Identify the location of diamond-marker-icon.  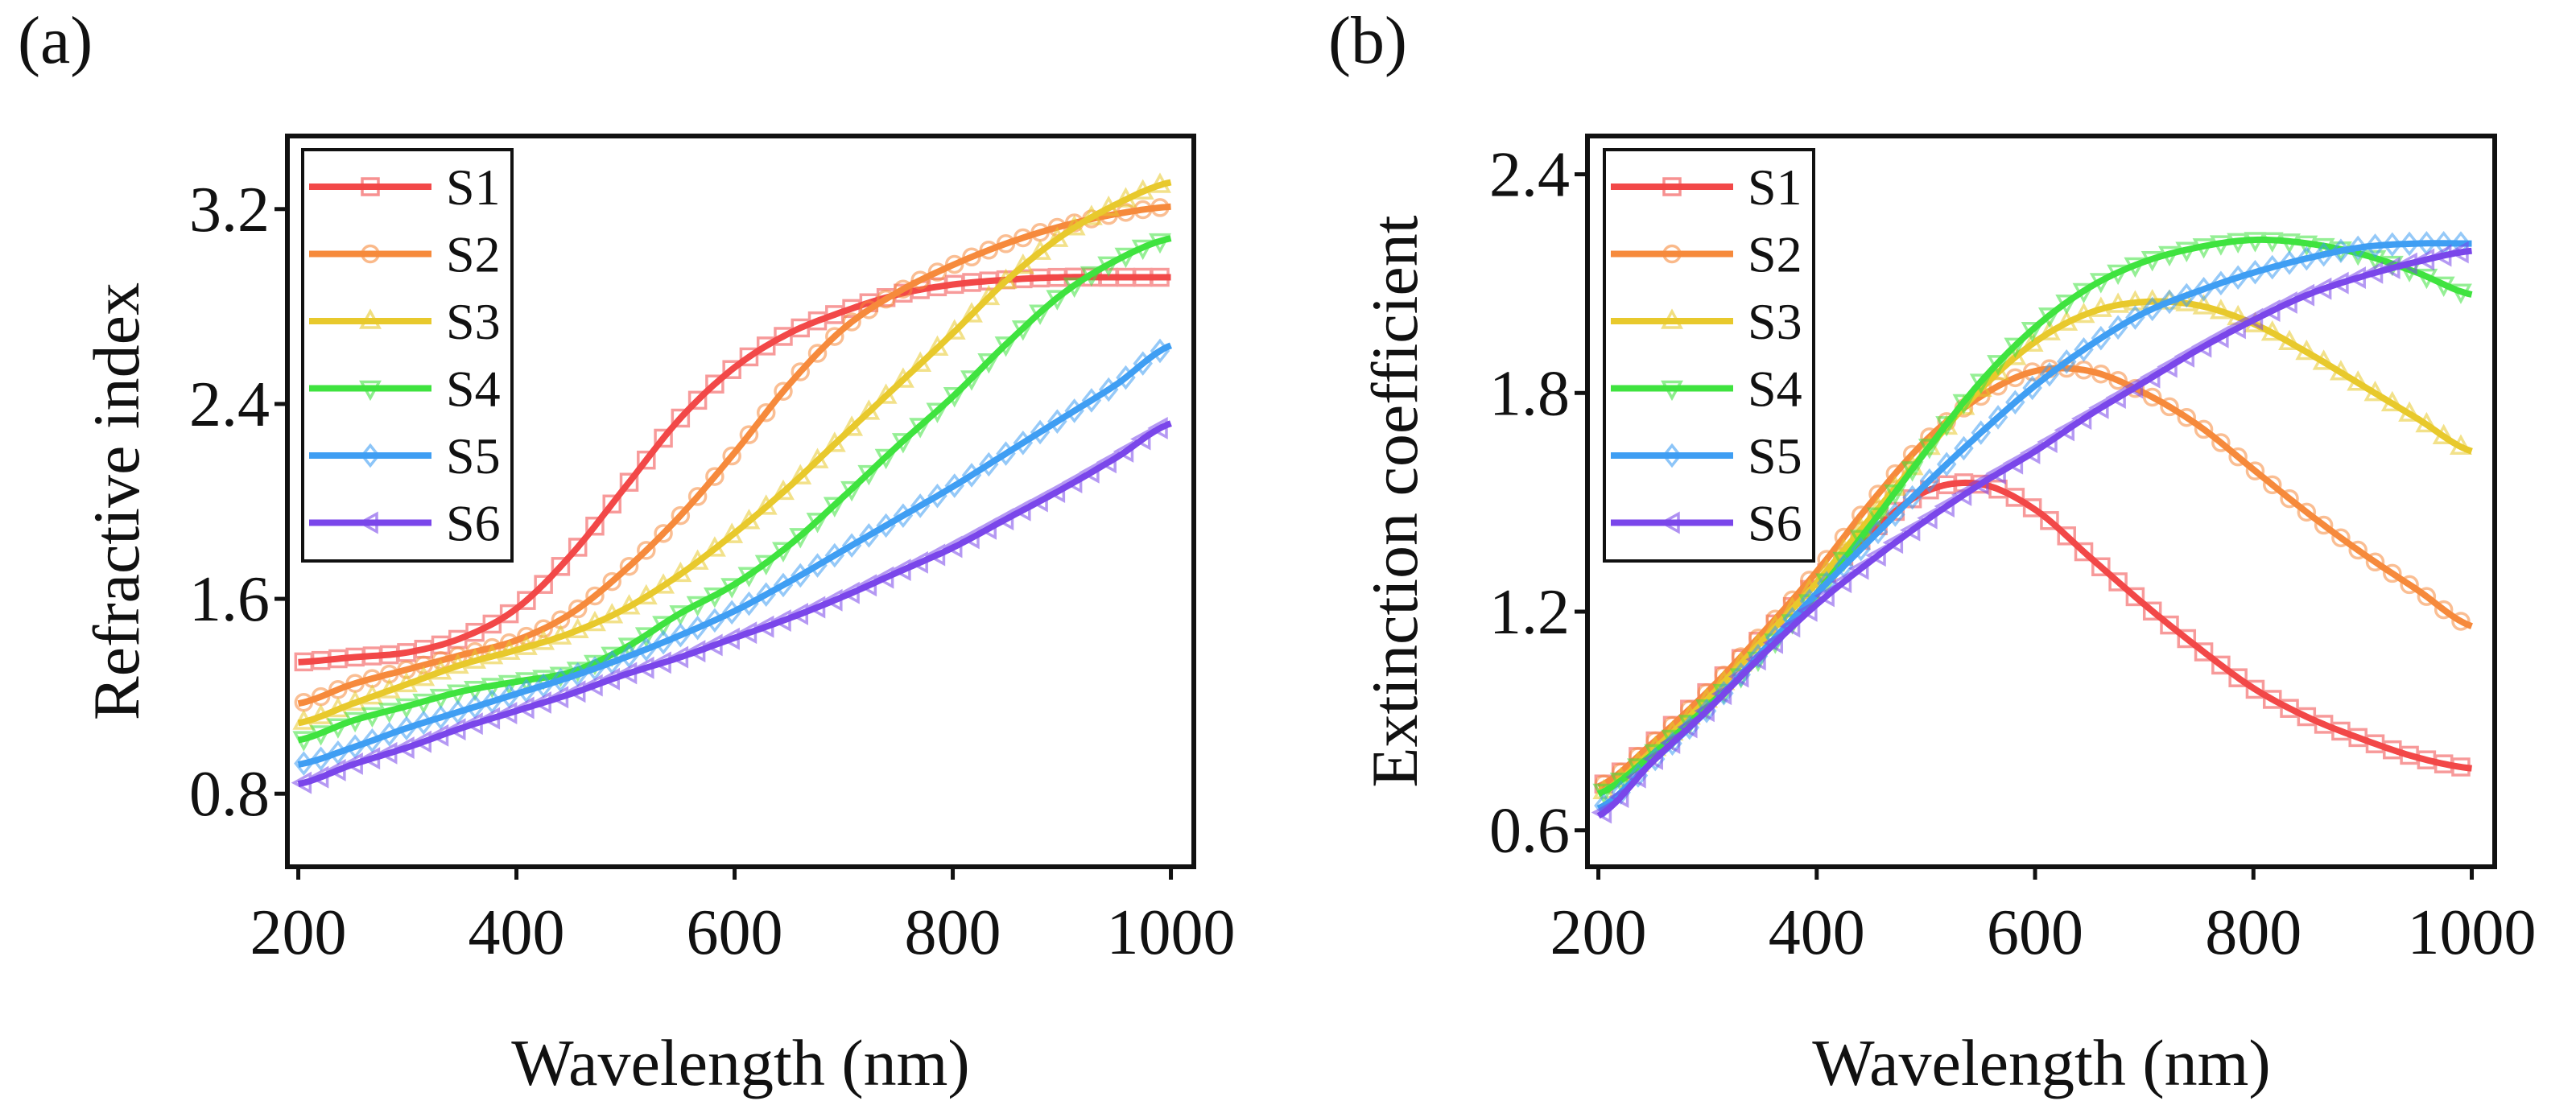
(1672, 456).